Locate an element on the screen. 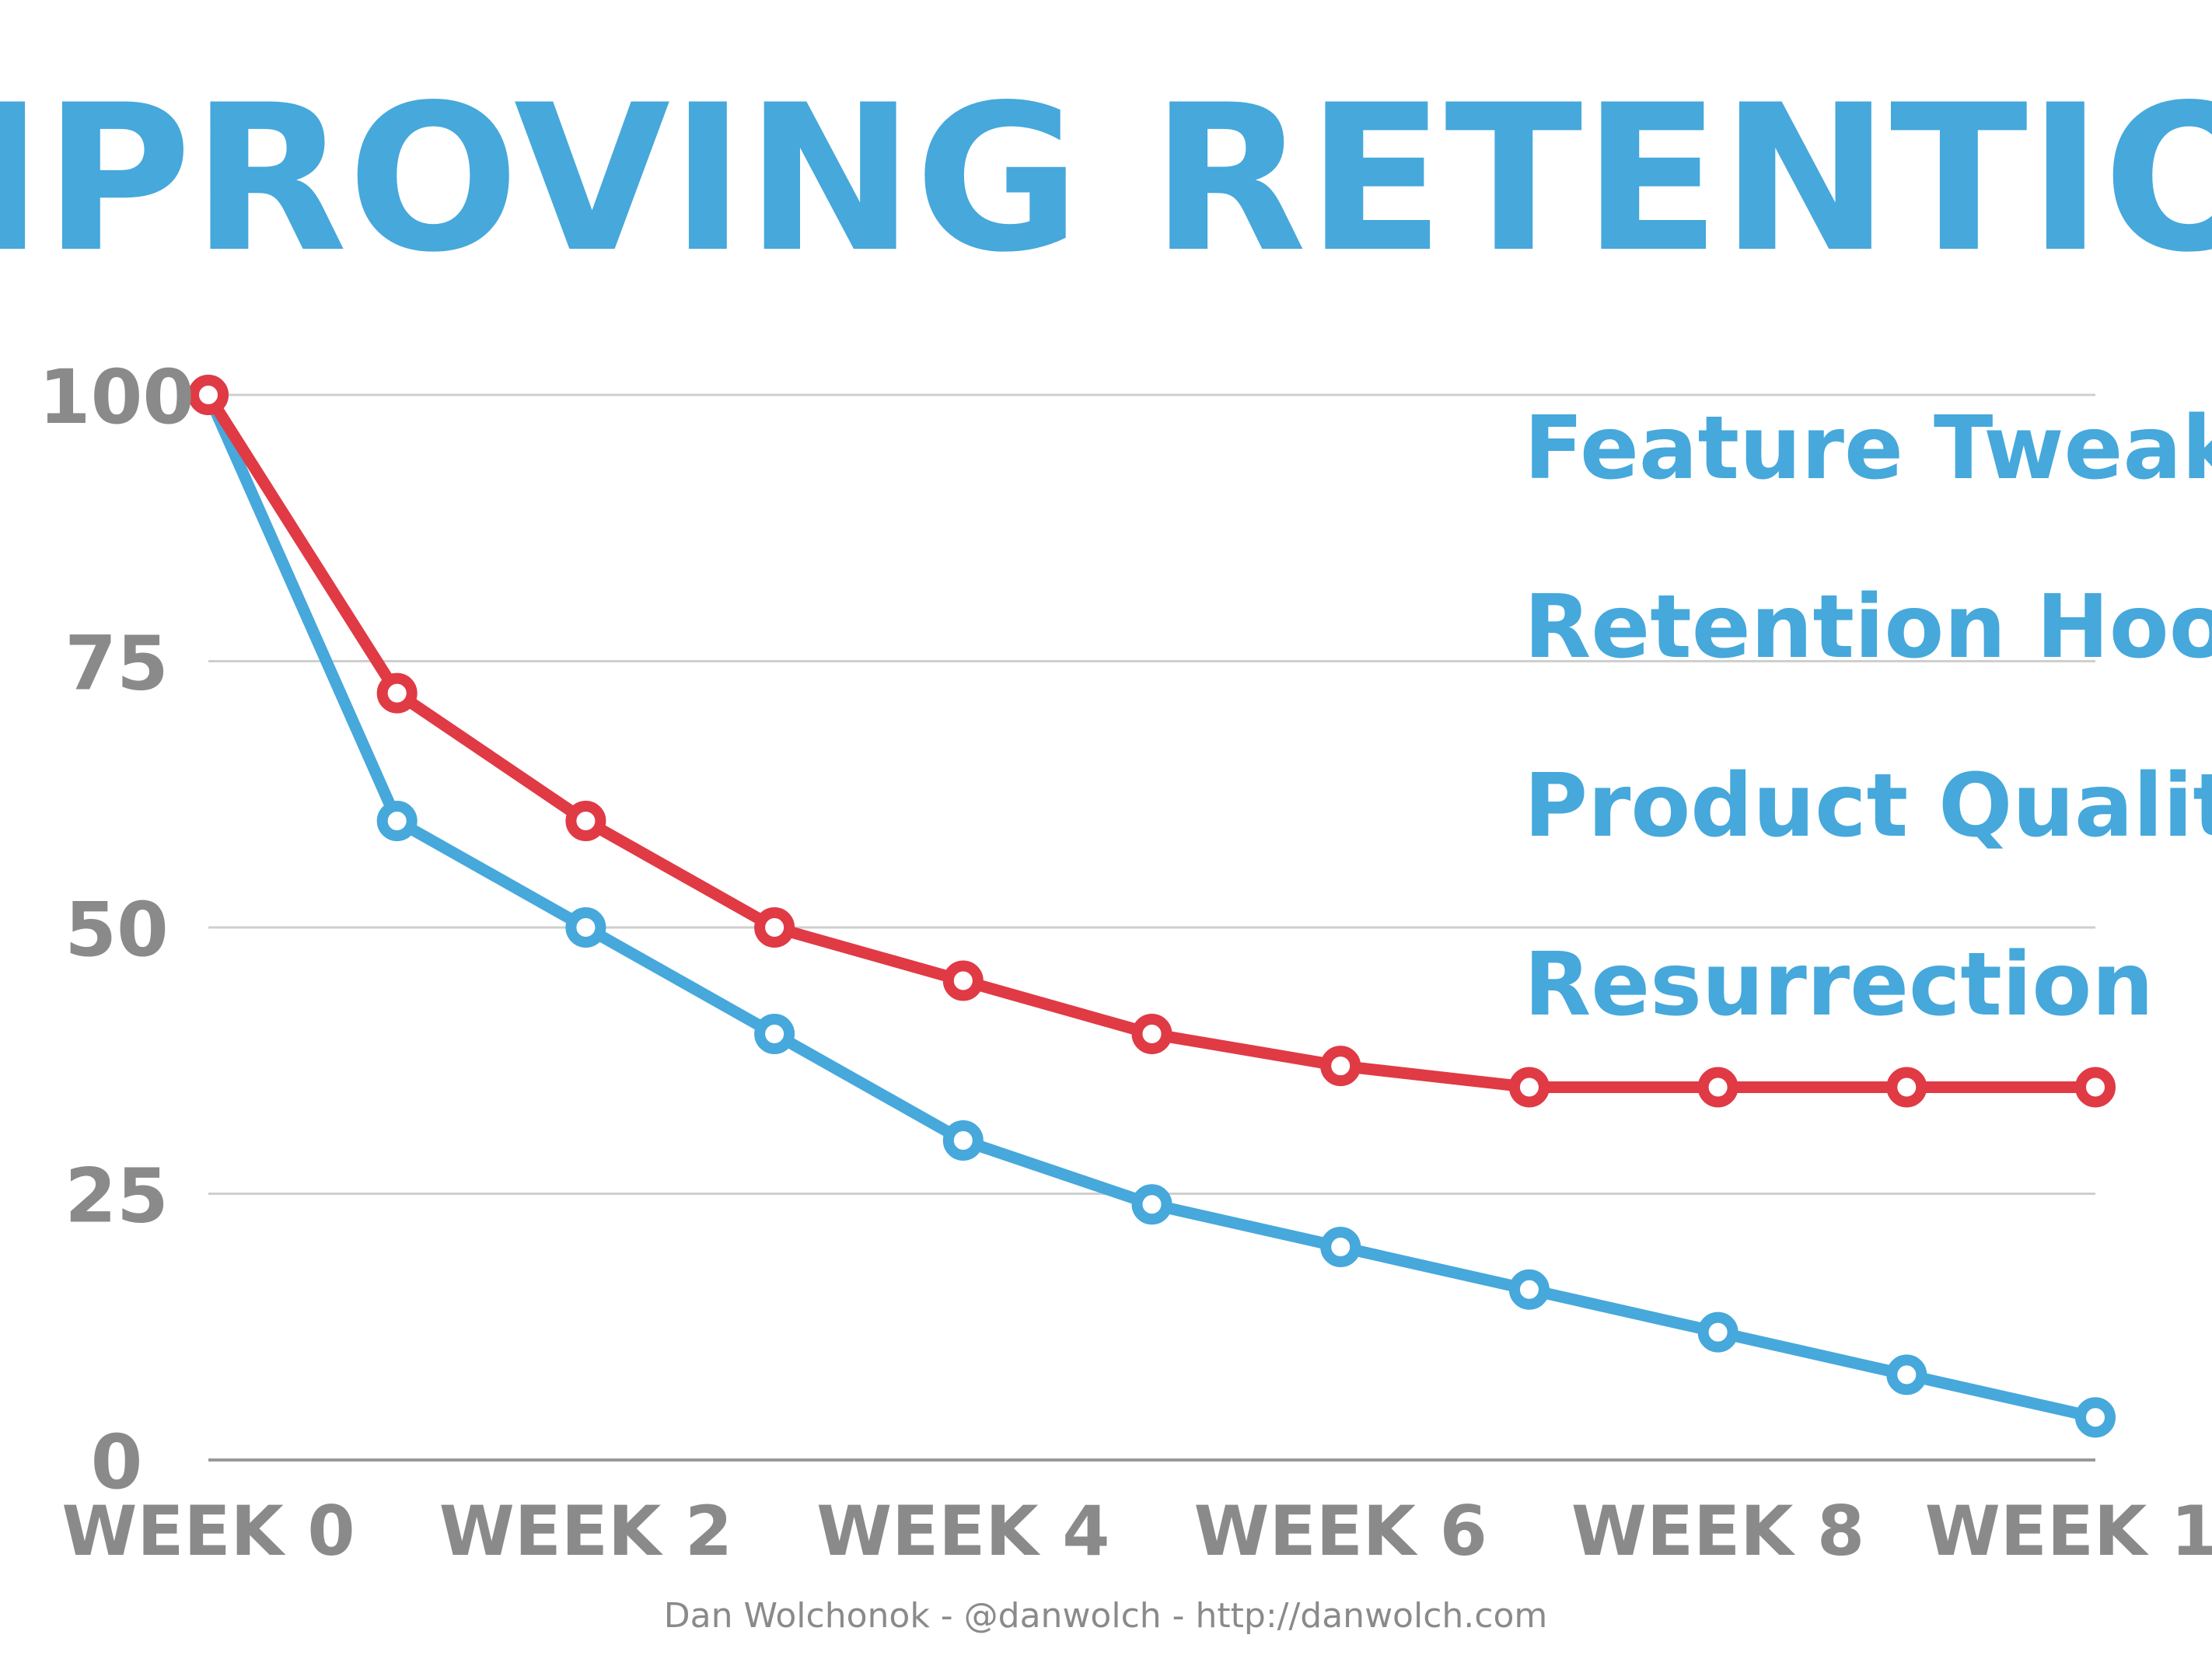  y-axis-ticks: 0 25 50 75 100 is located at coordinates (116, 930).